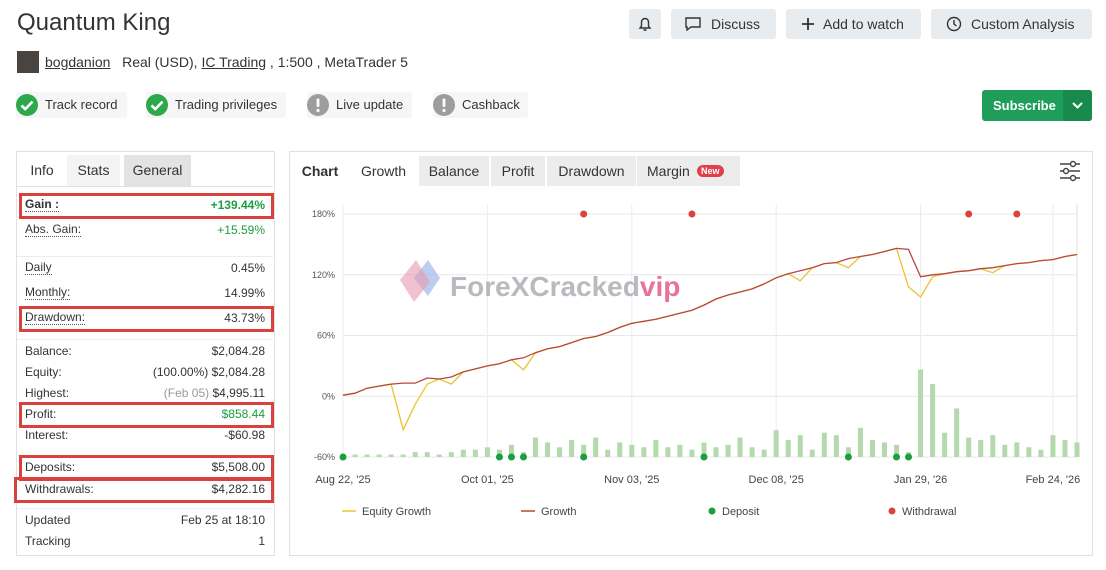 Image resolution: width=1106 pixels, height=570 pixels. What do you see at coordinates (342, 480) in the screenshot?
I see `x-tick-label: Aug 22, '25` at bounding box center [342, 480].